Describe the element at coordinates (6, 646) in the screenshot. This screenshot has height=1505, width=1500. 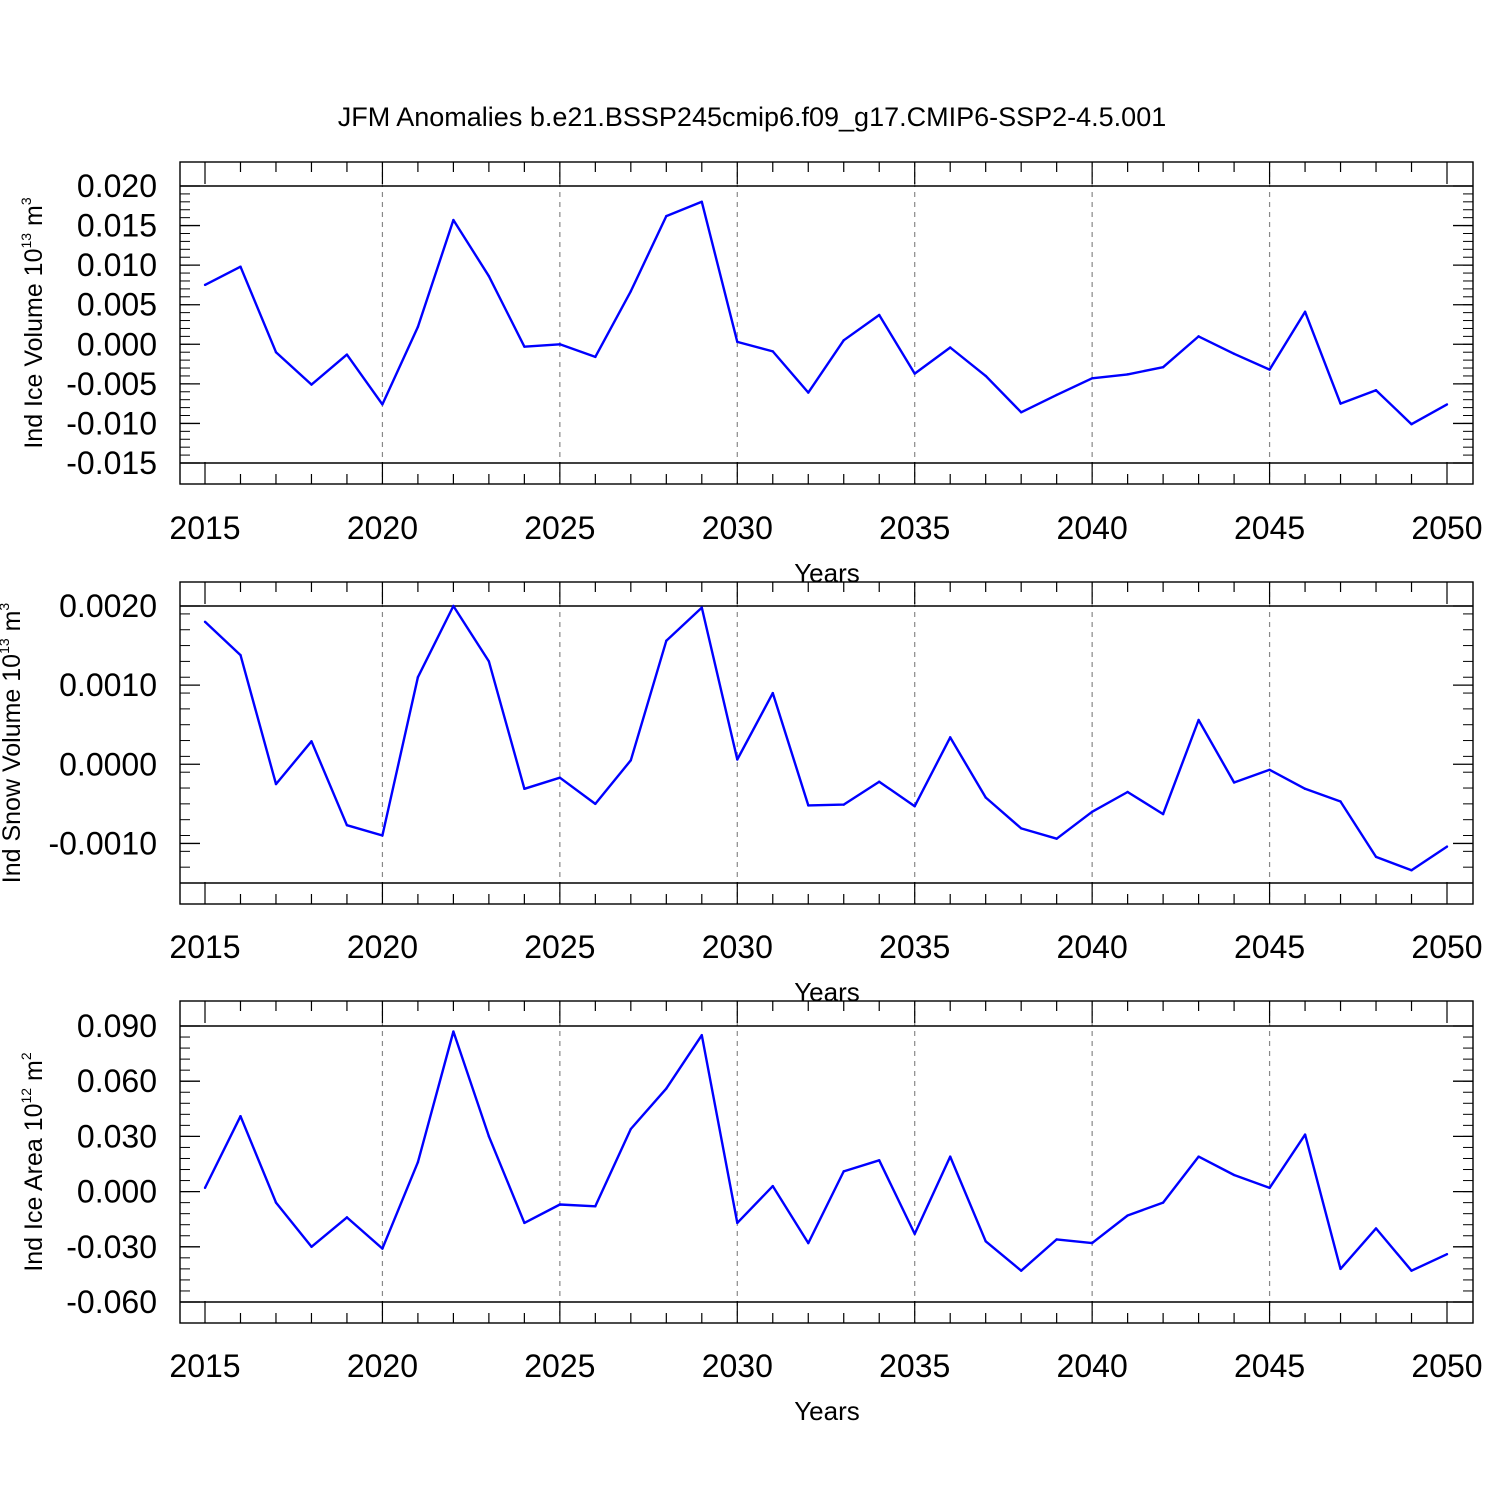
I see `y-label-exponent: 13` at that location.